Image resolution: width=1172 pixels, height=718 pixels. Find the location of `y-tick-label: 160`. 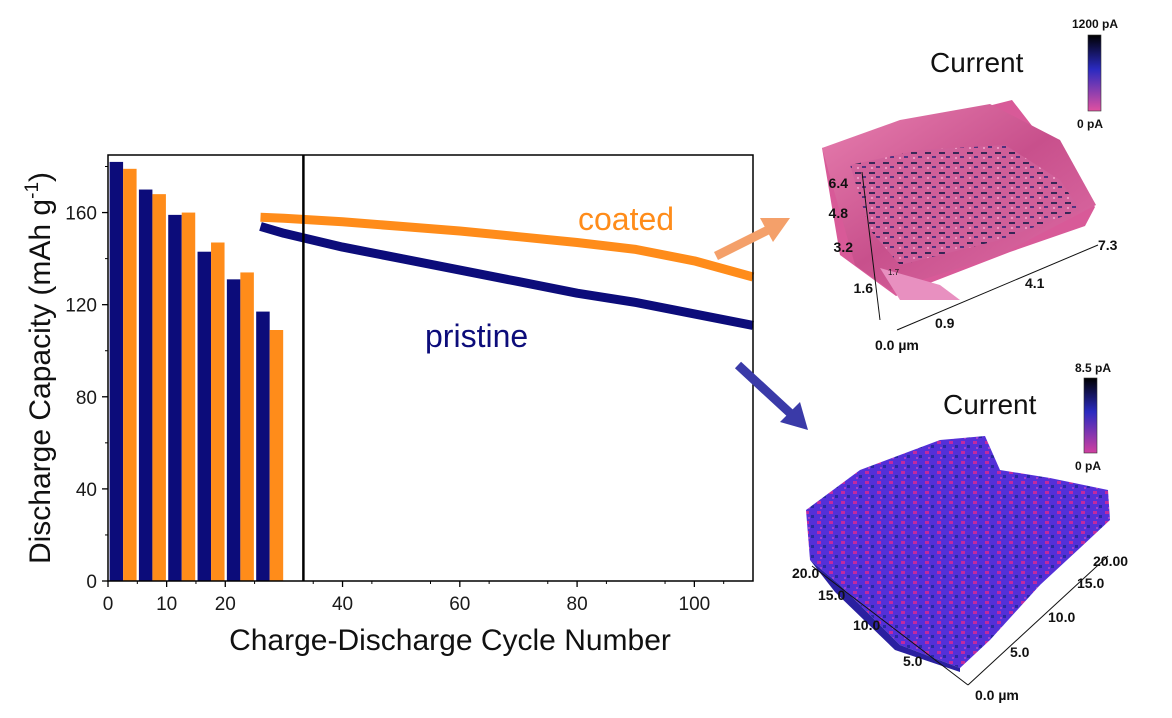

y-tick-label: 160 is located at coordinates (81, 214).